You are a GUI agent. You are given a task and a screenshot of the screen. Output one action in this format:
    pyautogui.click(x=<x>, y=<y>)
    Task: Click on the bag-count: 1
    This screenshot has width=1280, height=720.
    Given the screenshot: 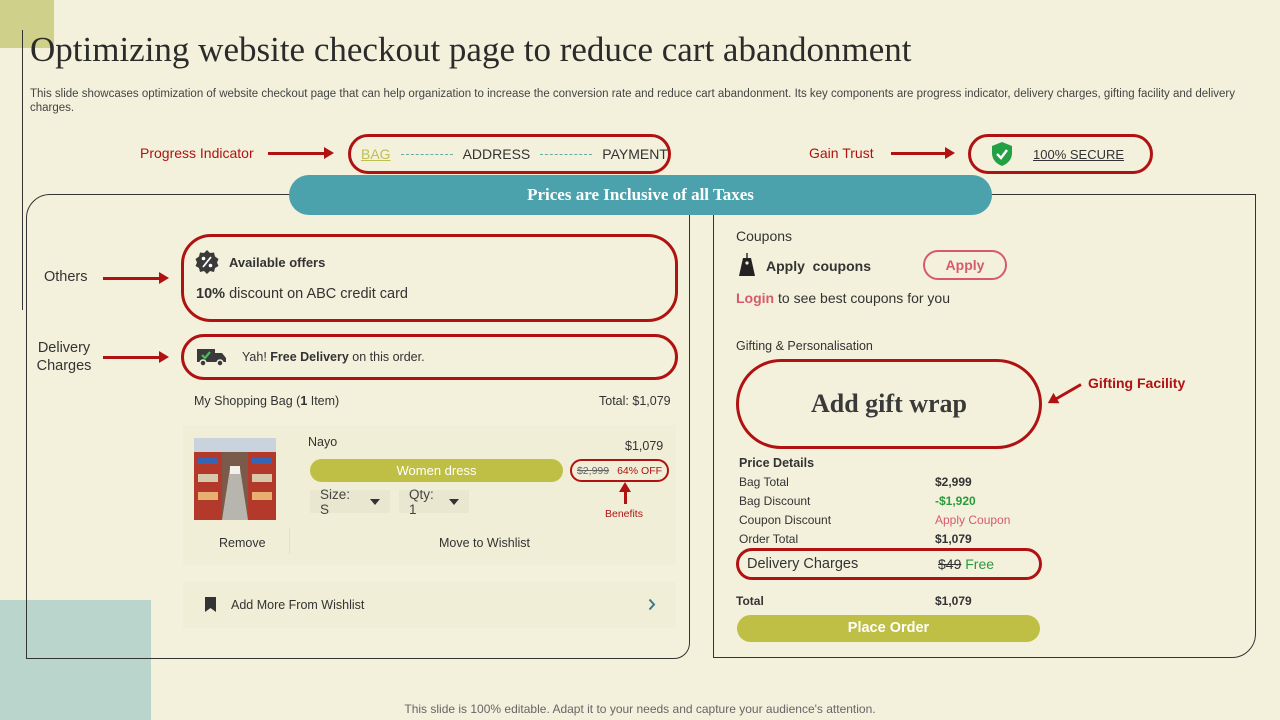 What is the action you would take?
    pyautogui.click(x=304, y=401)
    